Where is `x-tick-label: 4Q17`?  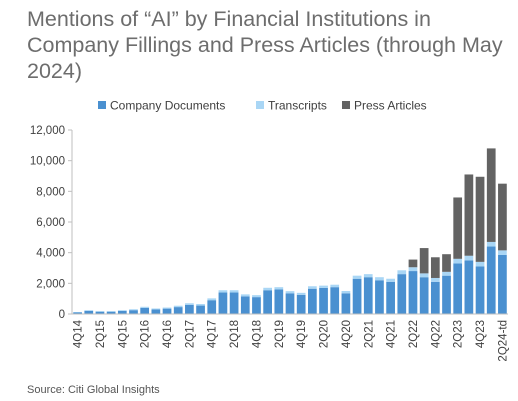
x-tick-label: 4Q17 is located at coordinates (213, 334).